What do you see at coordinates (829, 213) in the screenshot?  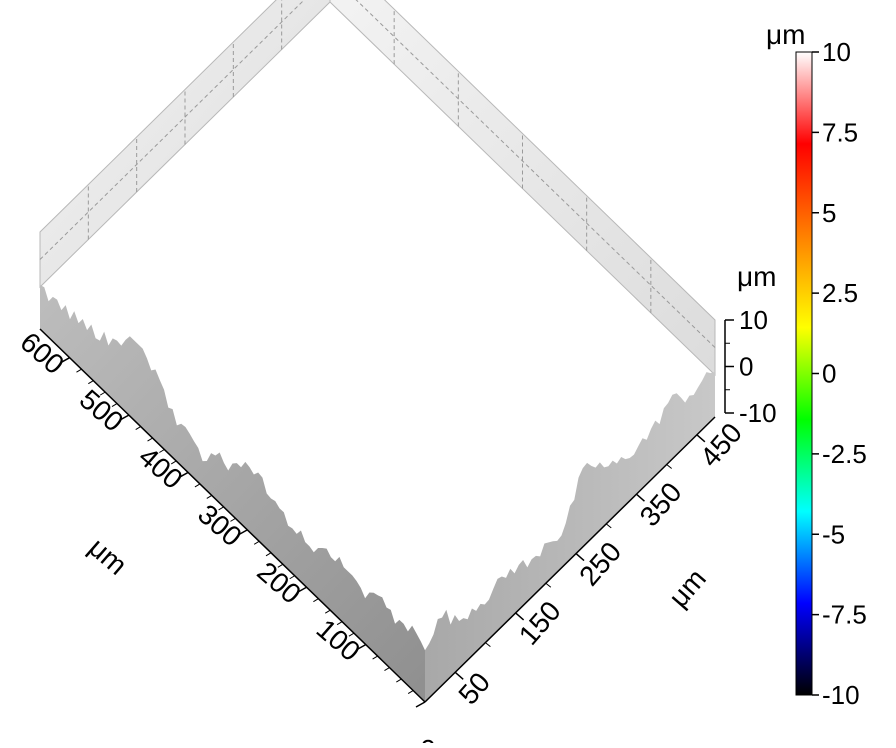 I see `colorbar-tick-label: 5` at bounding box center [829, 213].